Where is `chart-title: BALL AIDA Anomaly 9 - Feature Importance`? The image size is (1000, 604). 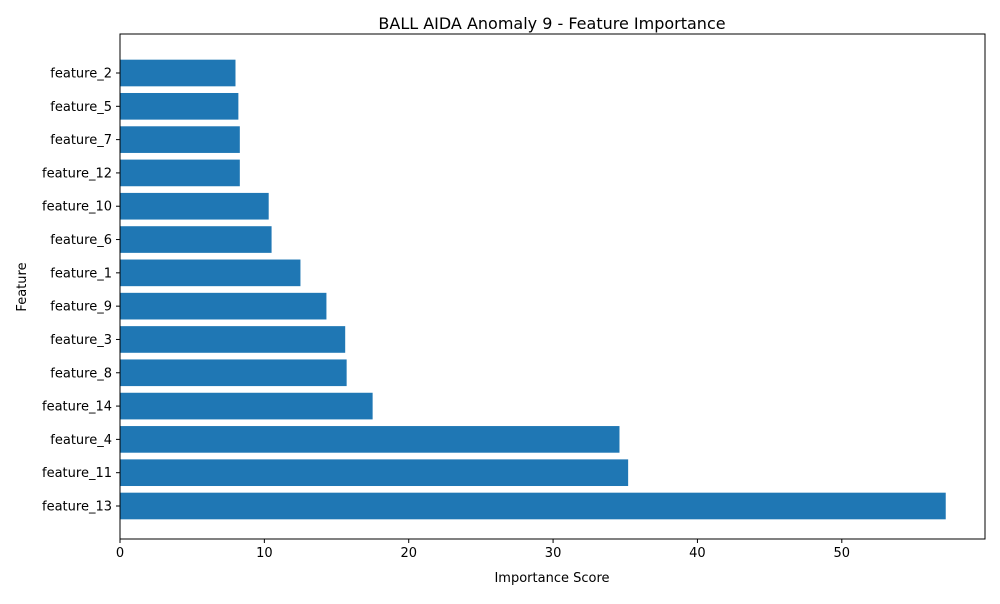 chart-title: BALL AIDA Anomaly 9 - Feature Importance is located at coordinates (551, 23).